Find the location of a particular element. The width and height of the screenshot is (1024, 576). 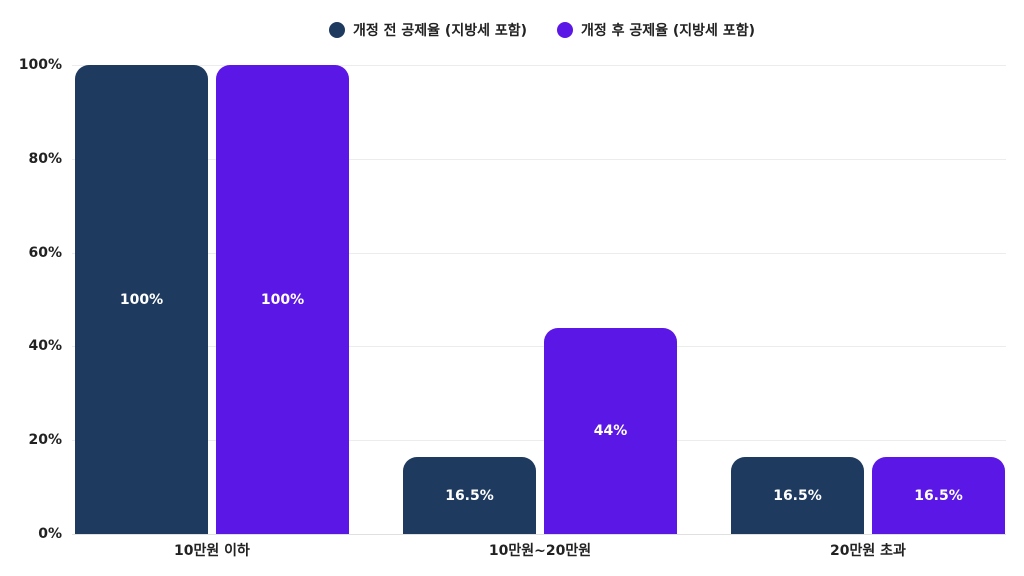

bar-value-label: 44% is located at coordinates (610, 431).